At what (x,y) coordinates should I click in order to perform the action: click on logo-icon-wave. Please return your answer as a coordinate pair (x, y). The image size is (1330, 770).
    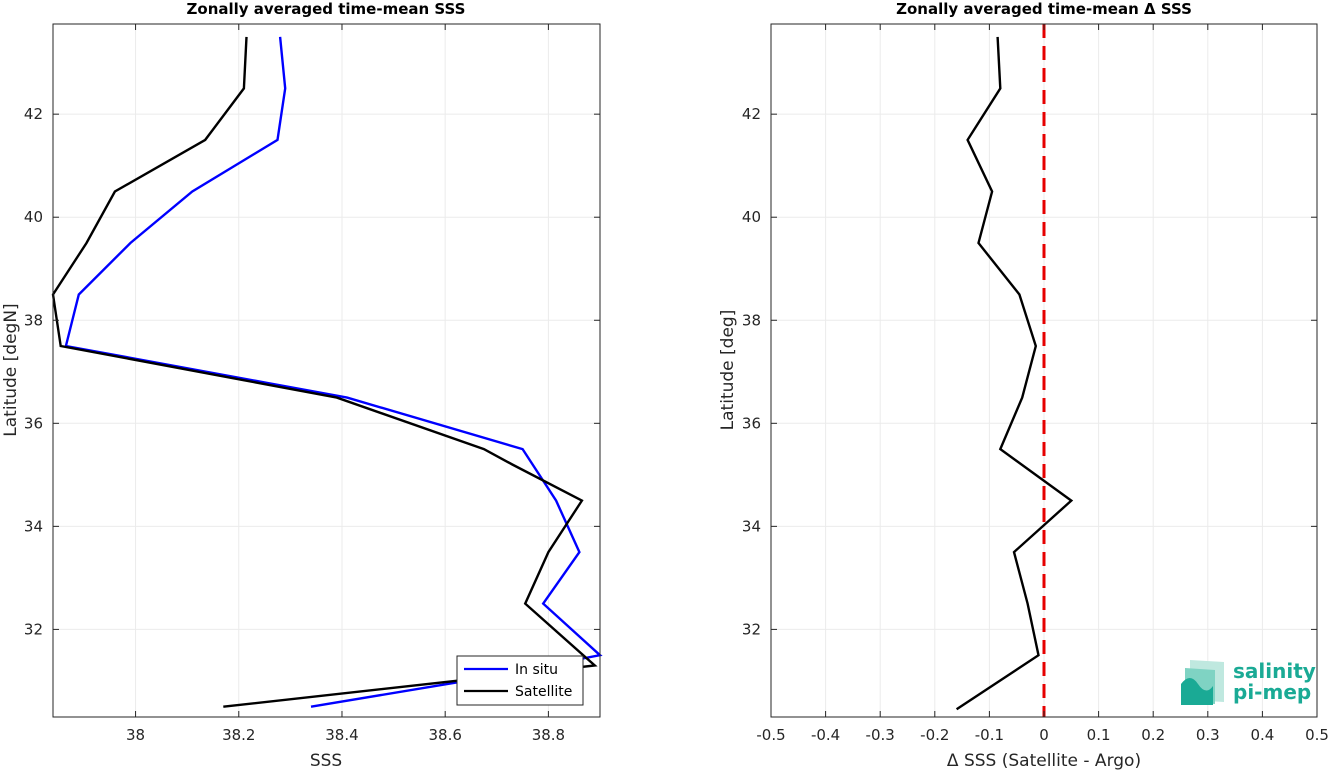
    Looking at the image, I should click on (1197, 691).